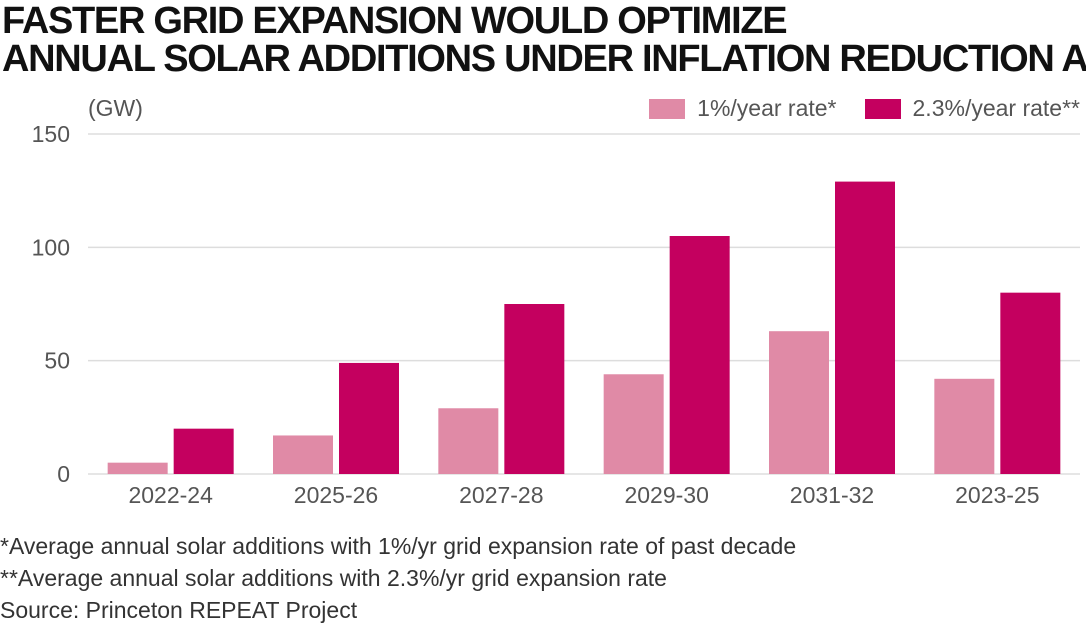 Image resolution: width=1086 pixels, height=633 pixels. I want to click on legend-item-series-2: 2.3%/year rate**, so click(972, 108).